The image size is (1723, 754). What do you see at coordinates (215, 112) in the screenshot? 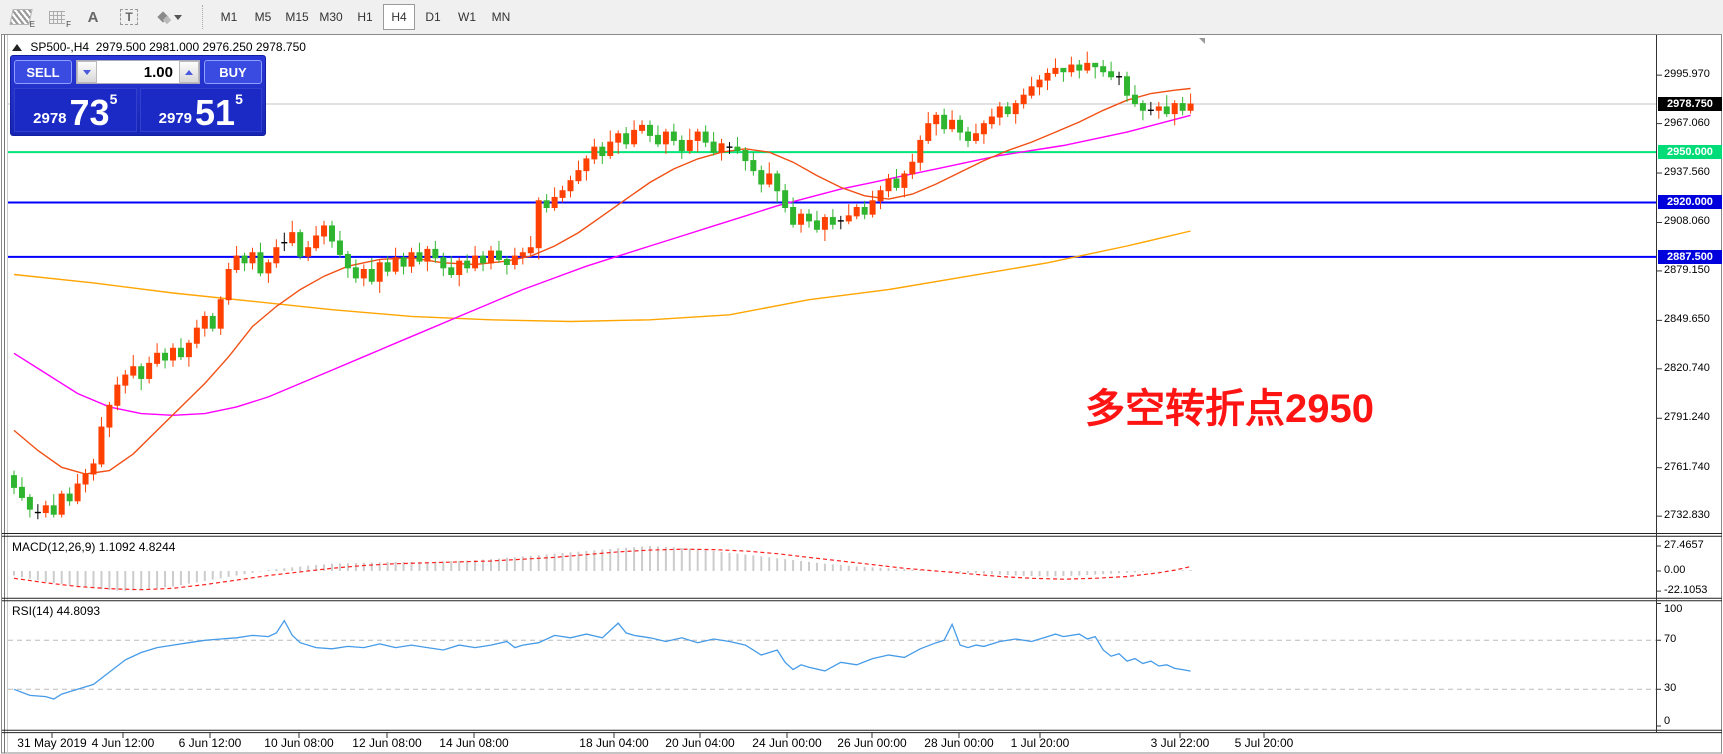
I see `ask-price-big: 51` at bounding box center [215, 112].